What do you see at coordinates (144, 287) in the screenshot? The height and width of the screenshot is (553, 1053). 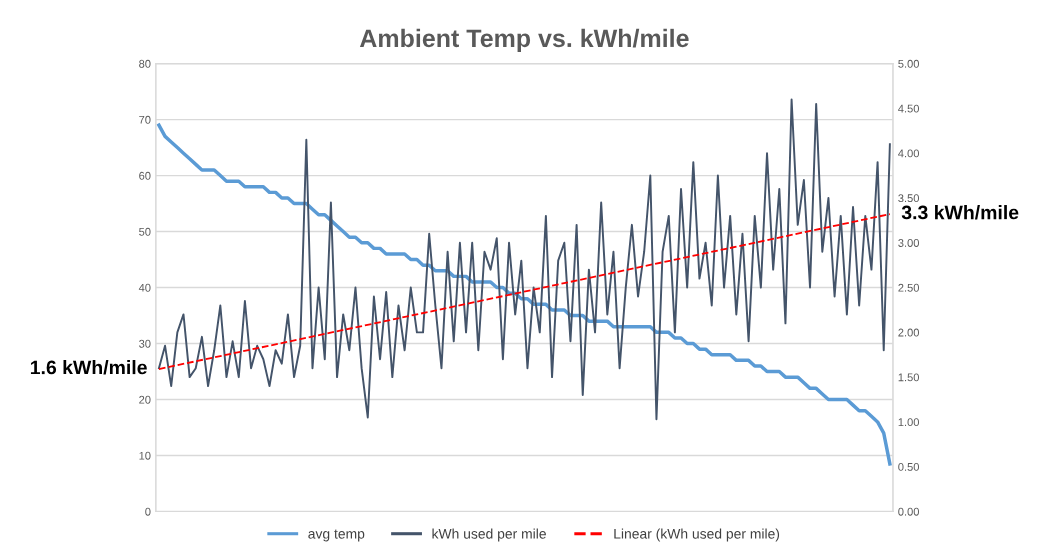 I see `y-tick-label: 40` at bounding box center [144, 287].